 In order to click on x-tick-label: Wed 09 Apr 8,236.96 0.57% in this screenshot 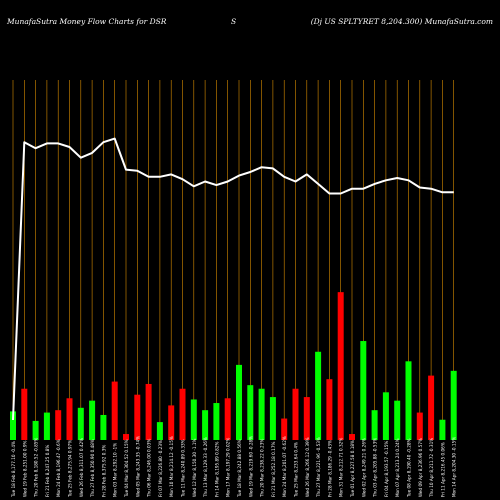, I will do `click(420, 467)`.